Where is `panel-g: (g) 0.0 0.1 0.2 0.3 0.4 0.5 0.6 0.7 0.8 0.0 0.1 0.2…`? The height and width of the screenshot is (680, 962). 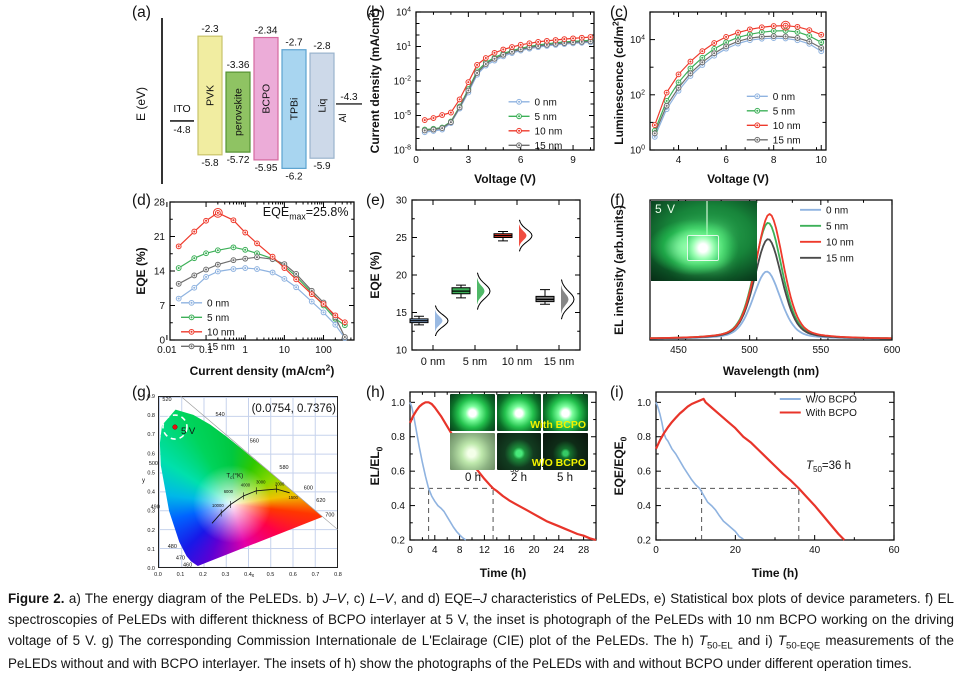
panel-g: (g) 0.0 0.1 0.2 0.3 0.4 0.5 0.6 0.7 0.8 0.0 0.1 0.2… is located at coordinates (248, 484).